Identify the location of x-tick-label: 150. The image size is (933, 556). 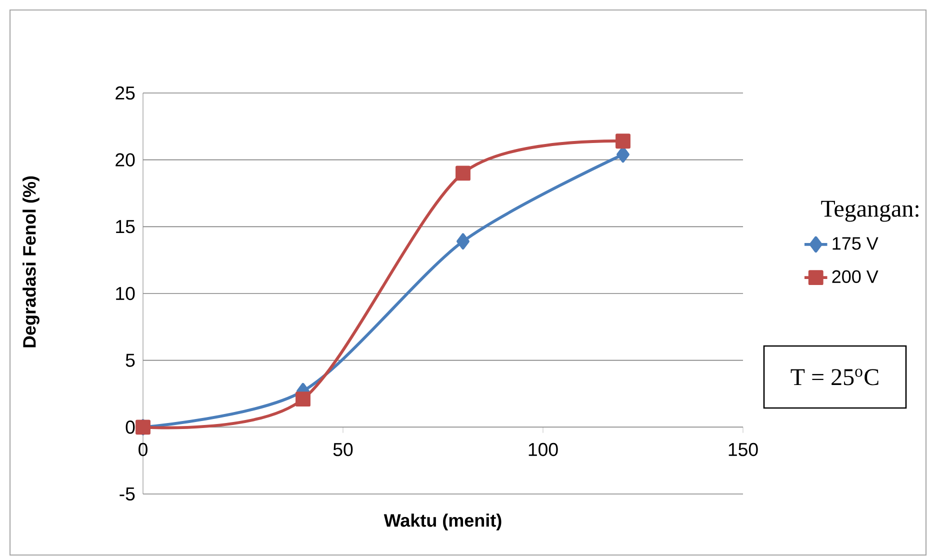
(743, 449).